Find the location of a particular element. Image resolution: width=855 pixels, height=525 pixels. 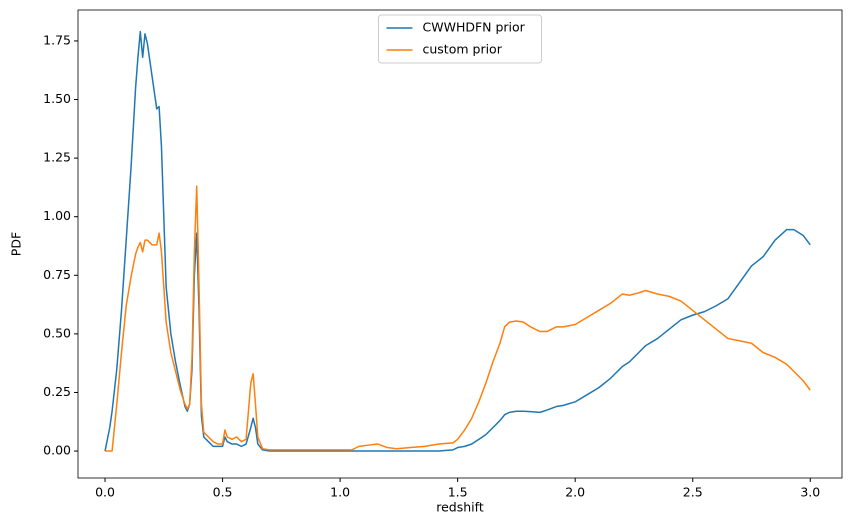

y-tick-label: 0.00 is located at coordinates (57, 450).